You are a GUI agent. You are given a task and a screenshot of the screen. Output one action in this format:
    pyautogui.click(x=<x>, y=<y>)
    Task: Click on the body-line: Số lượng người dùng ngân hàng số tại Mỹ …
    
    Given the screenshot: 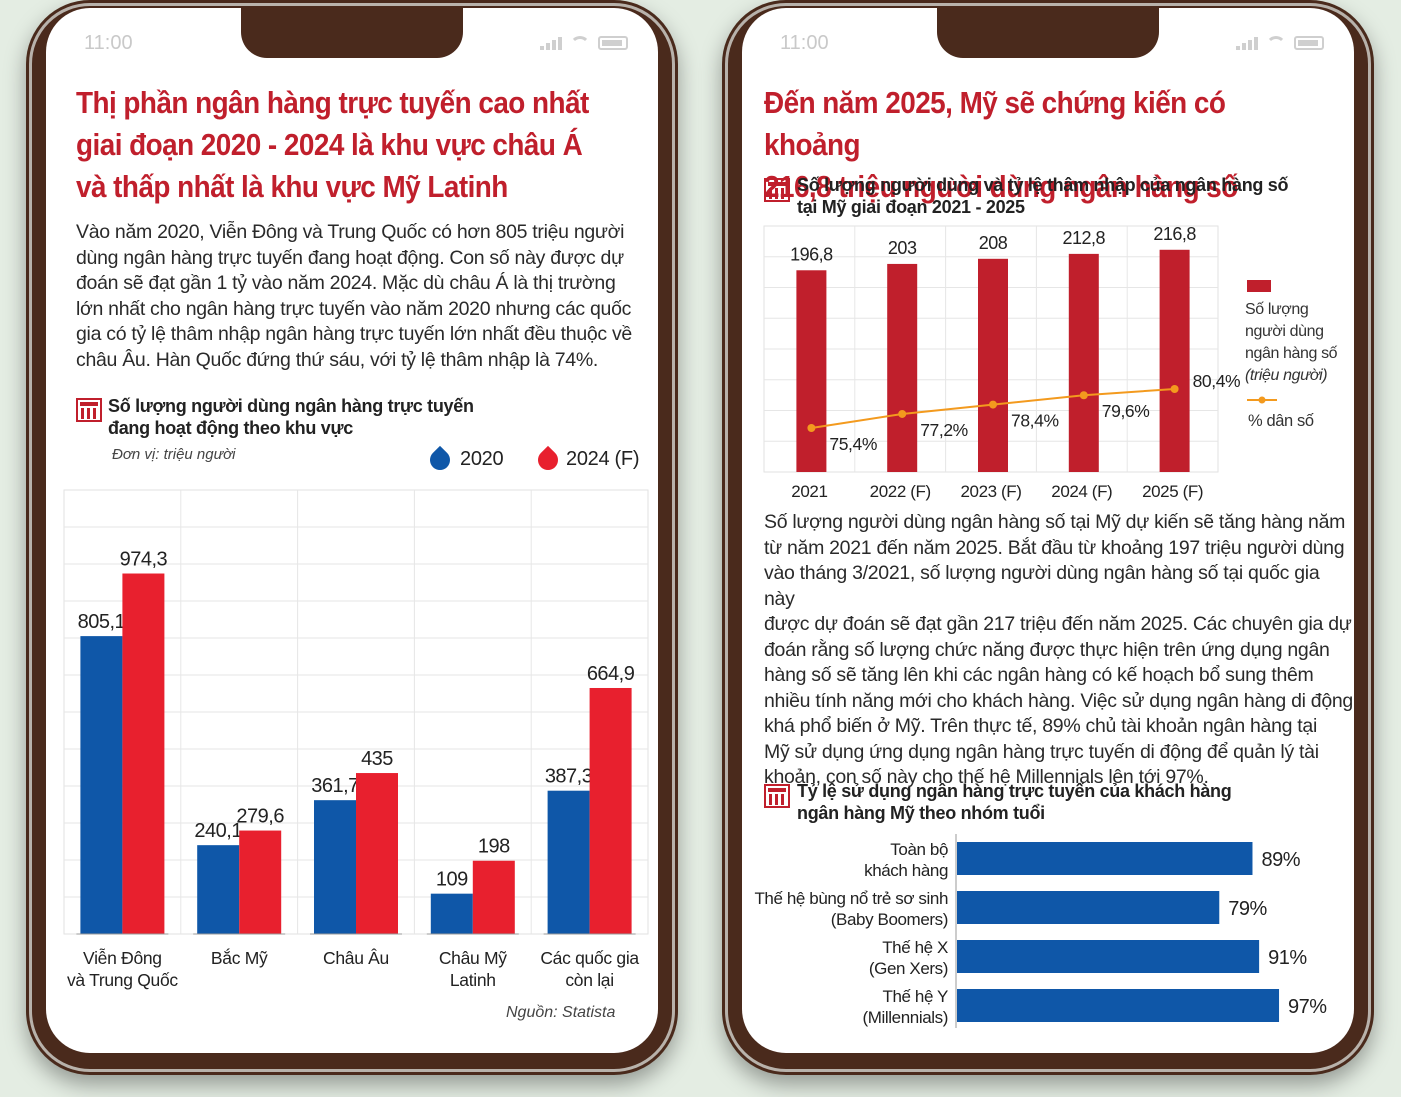 What is the action you would take?
    pyautogui.click(x=1055, y=522)
    